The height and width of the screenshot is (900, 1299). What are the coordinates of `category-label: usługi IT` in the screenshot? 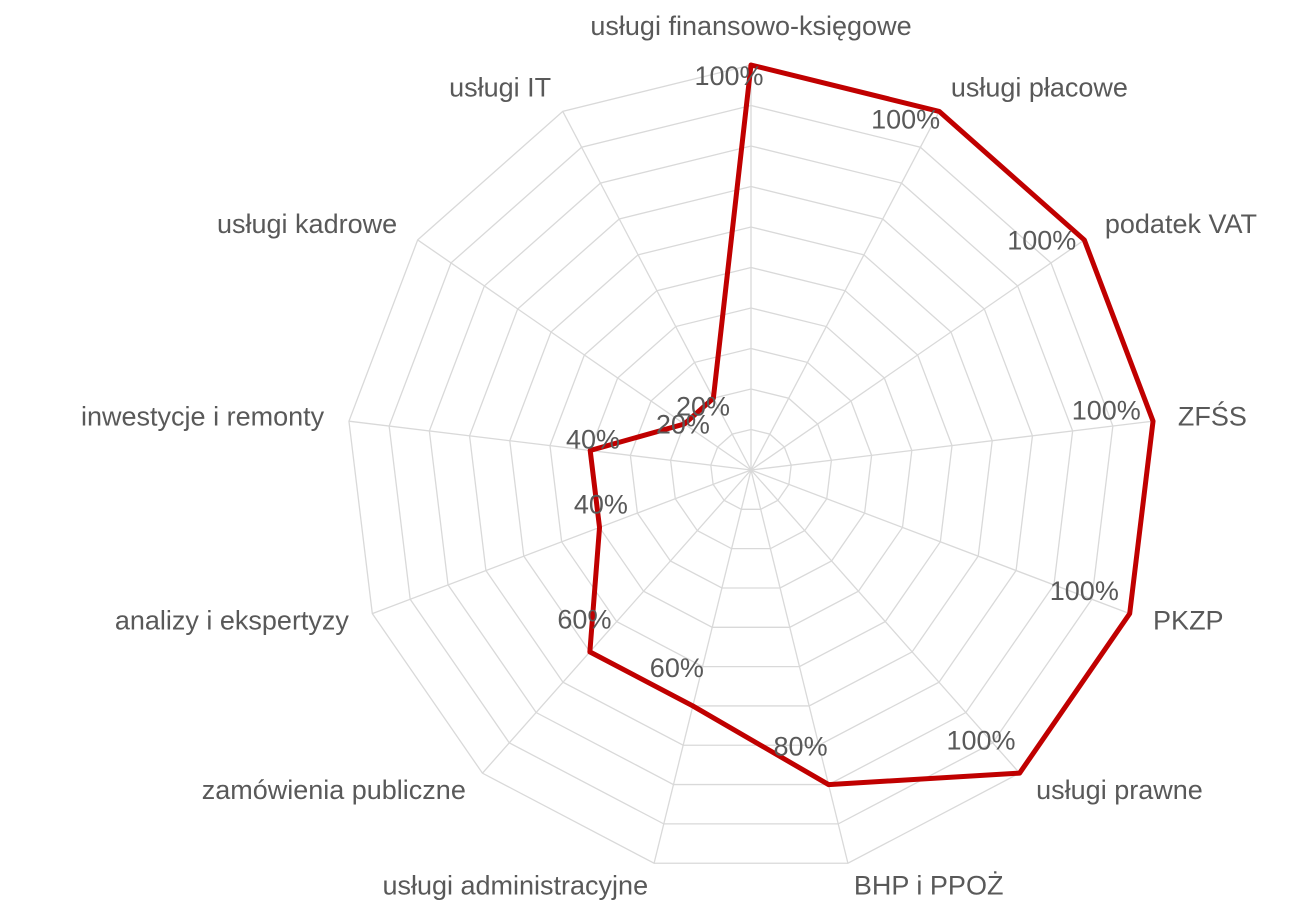 It's located at (500, 87).